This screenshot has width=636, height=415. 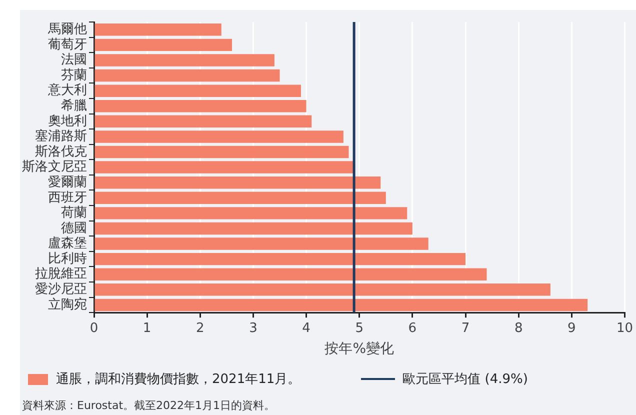 I want to click on x-tick-label: 3, so click(x=253, y=328).